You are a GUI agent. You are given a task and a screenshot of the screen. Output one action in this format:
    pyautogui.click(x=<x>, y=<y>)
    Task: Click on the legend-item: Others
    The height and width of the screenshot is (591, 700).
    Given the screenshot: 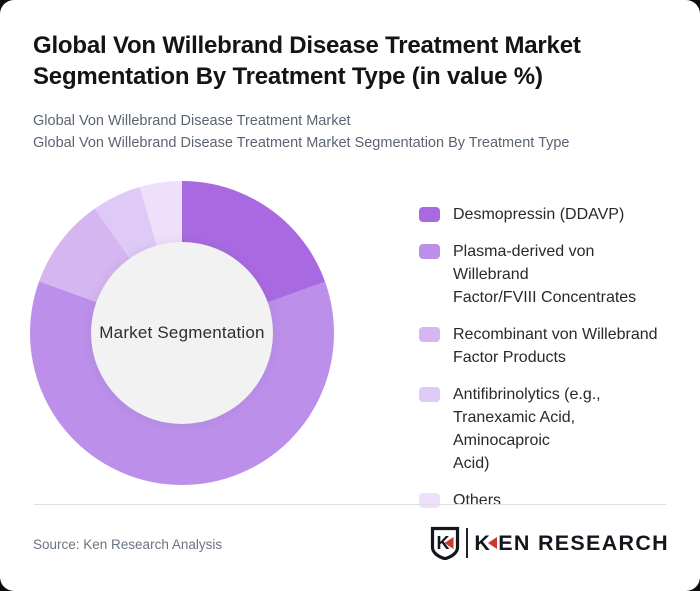 What is the action you would take?
    pyautogui.click(x=544, y=500)
    